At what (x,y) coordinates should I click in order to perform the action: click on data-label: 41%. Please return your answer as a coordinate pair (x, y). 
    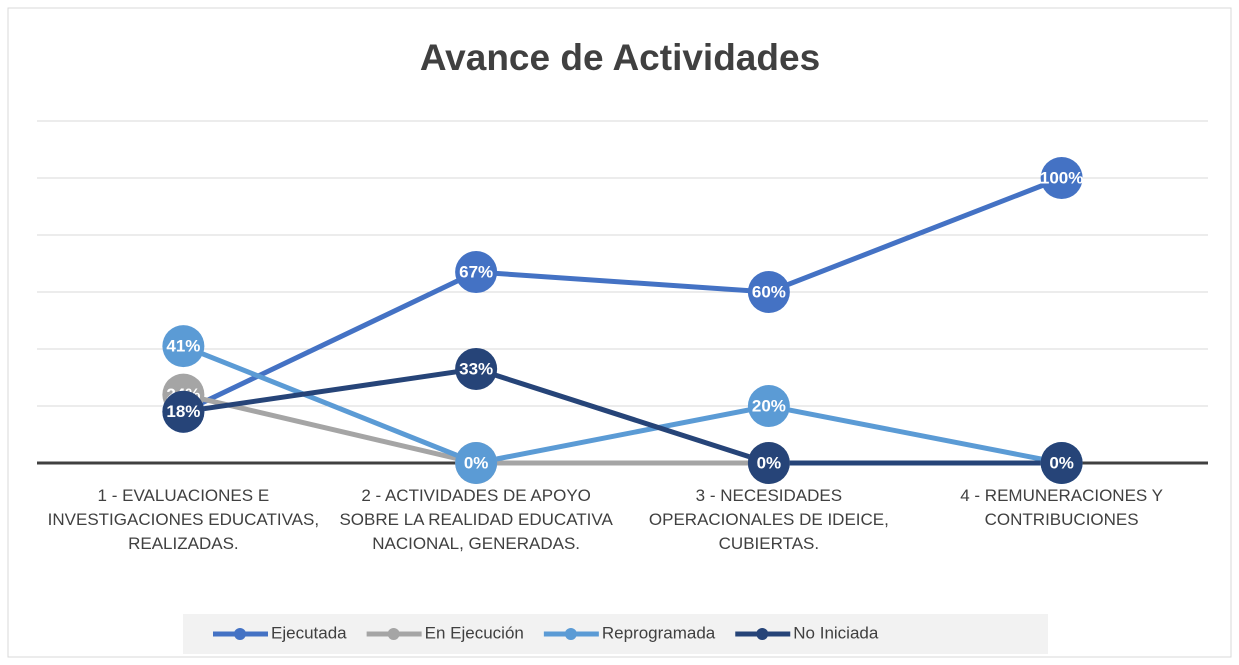
    Looking at the image, I should click on (183, 346).